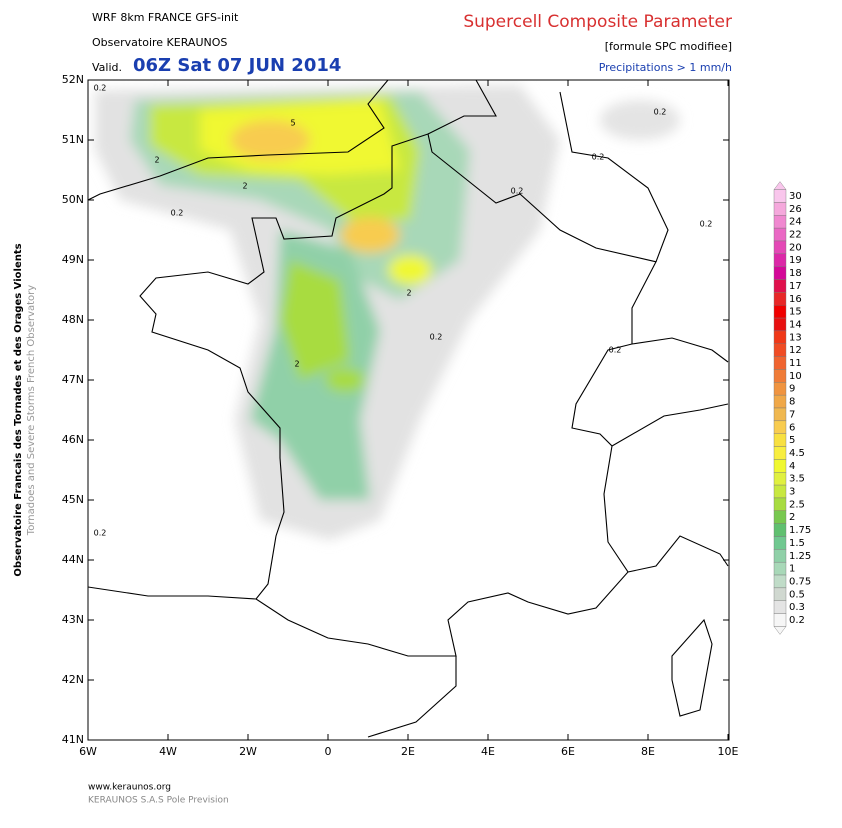 The height and width of the screenshot is (828, 842). Describe the element at coordinates (73, 259) in the screenshot. I see `lat-label: 49N` at that location.